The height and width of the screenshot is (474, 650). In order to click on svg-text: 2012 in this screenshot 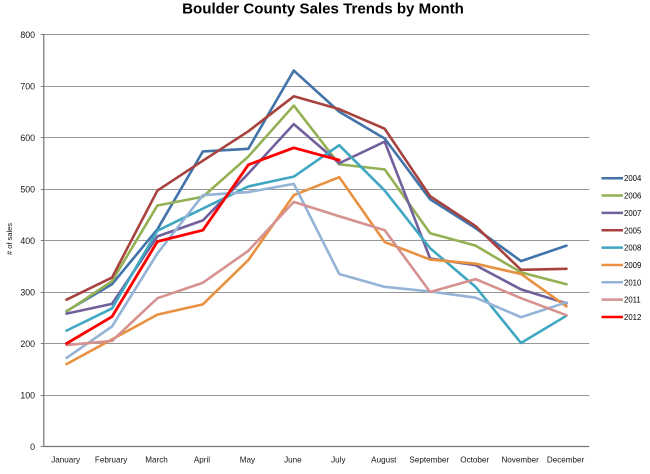, I will do `click(632, 317)`.